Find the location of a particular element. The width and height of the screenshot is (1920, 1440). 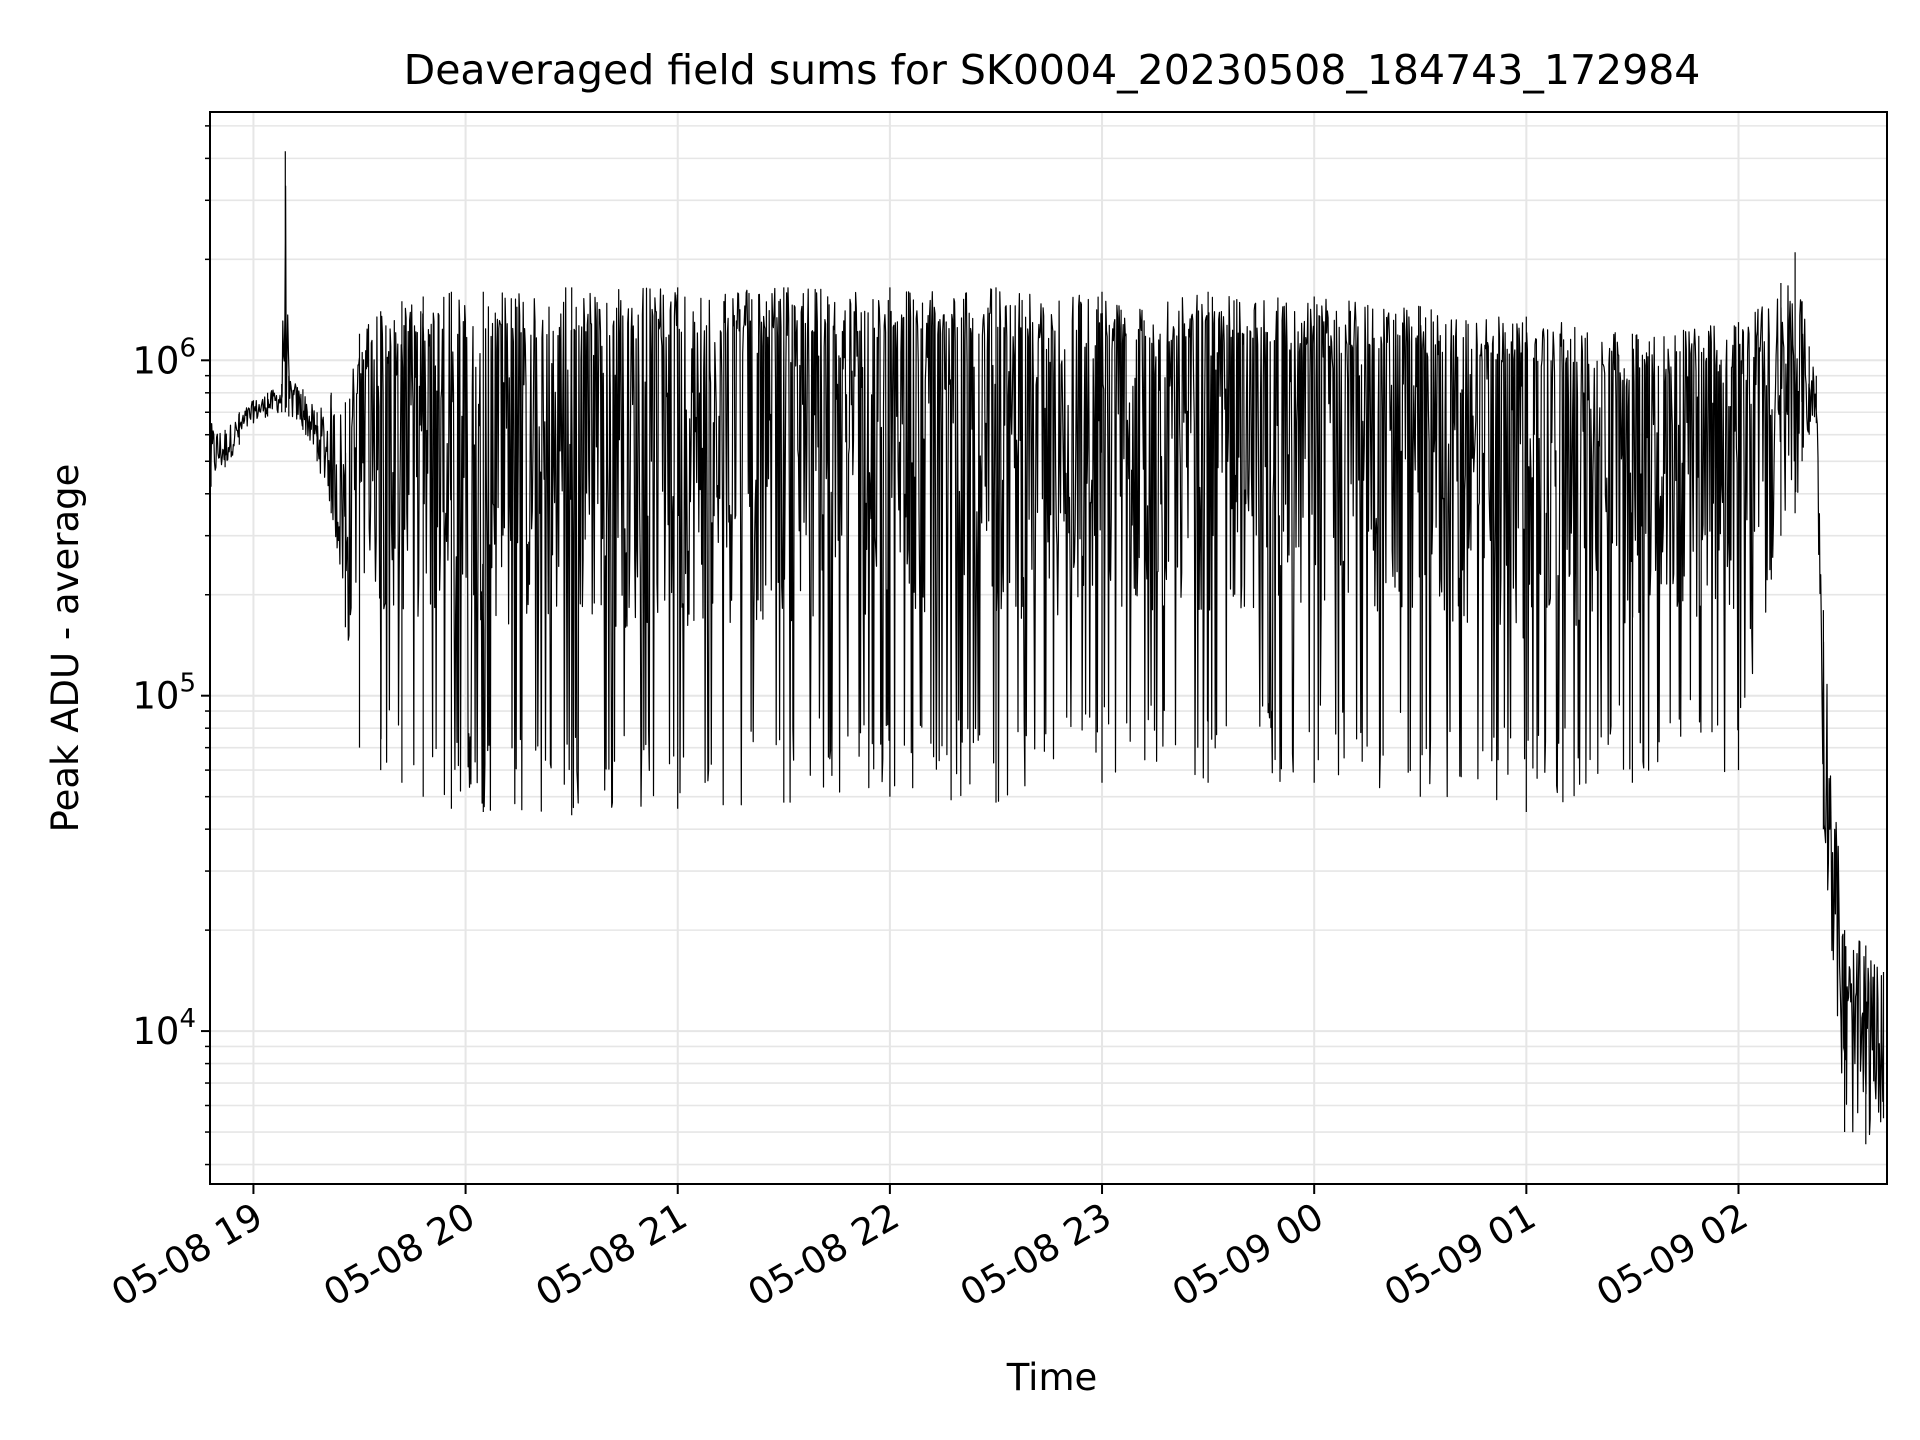

y-axis: 10⁴ 10⁵ 10⁶ is located at coordinates (171, 645).